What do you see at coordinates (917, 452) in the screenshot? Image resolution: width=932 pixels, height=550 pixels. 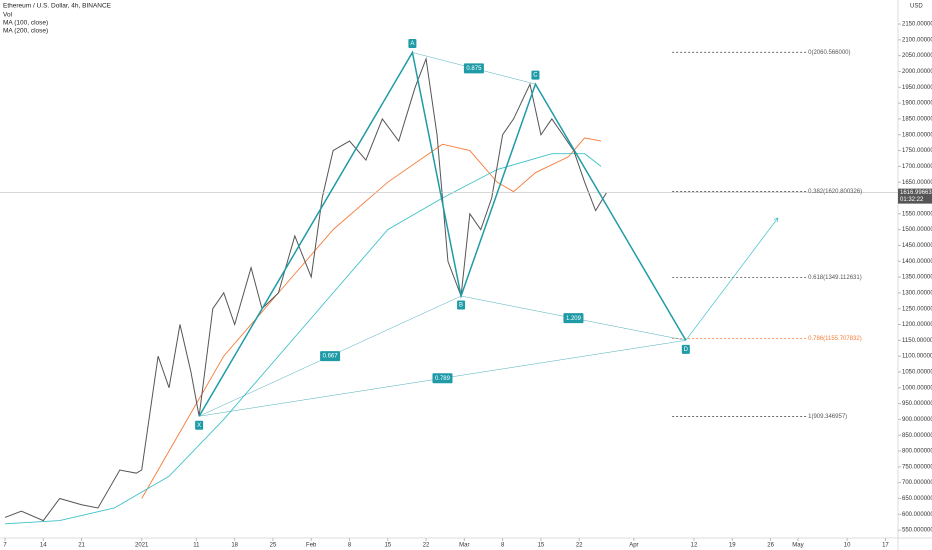 I see `y-tick-label: 800.000000` at bounding box center [917, 452].